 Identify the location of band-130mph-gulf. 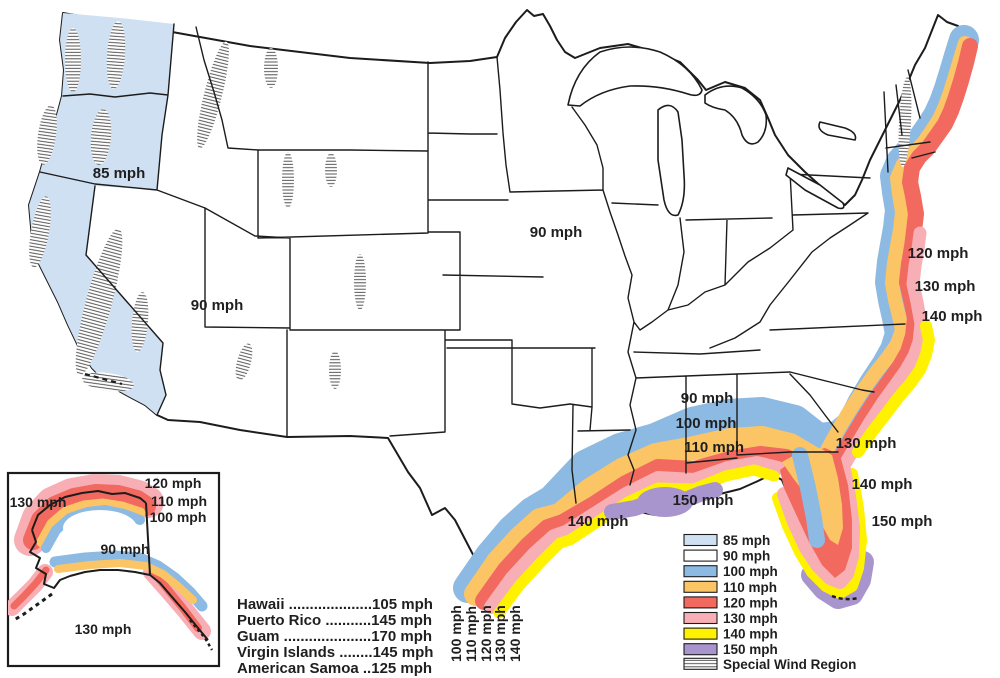
(634, 535).